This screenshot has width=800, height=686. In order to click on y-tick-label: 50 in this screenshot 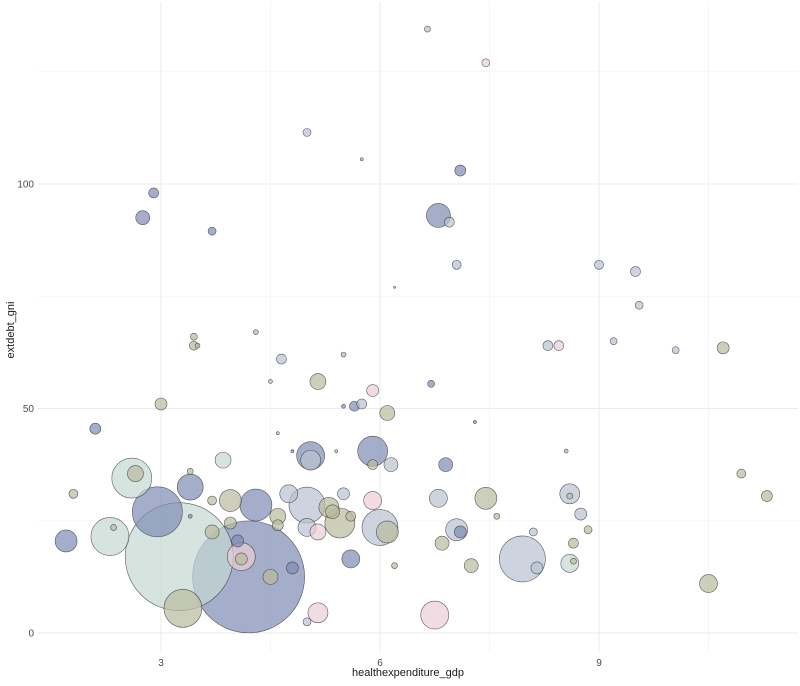, I will do `click(29, 409)`.